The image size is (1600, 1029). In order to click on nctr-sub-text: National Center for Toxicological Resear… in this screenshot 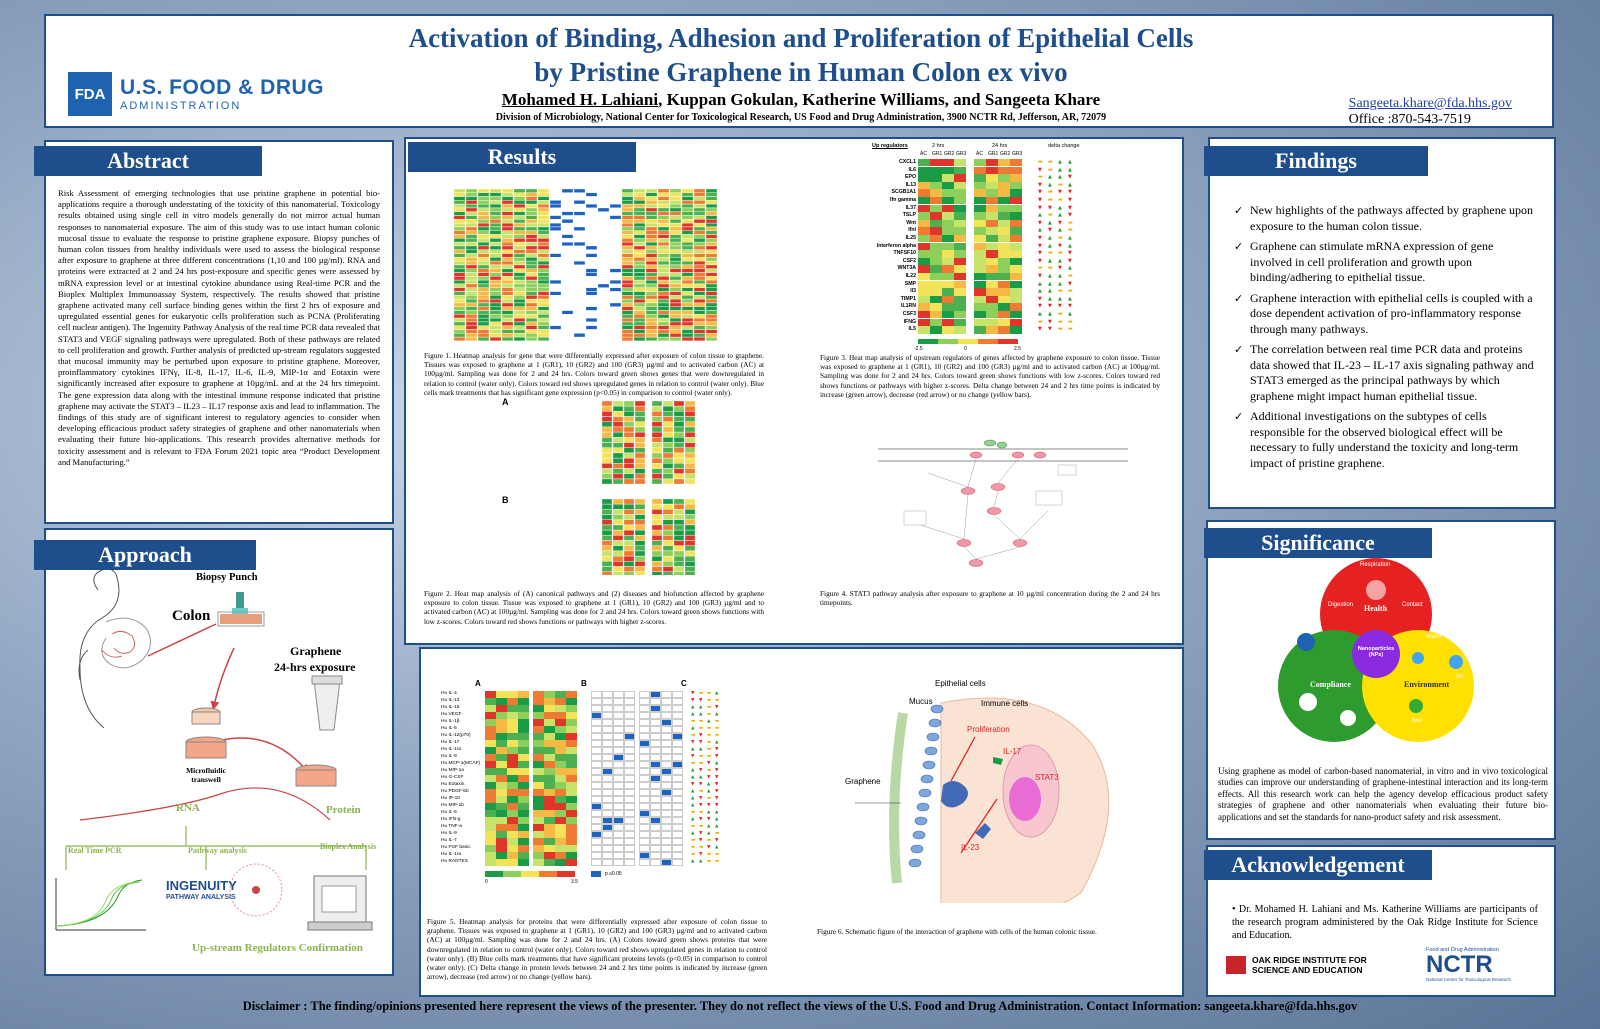, I will do `click(1468, 979)`.